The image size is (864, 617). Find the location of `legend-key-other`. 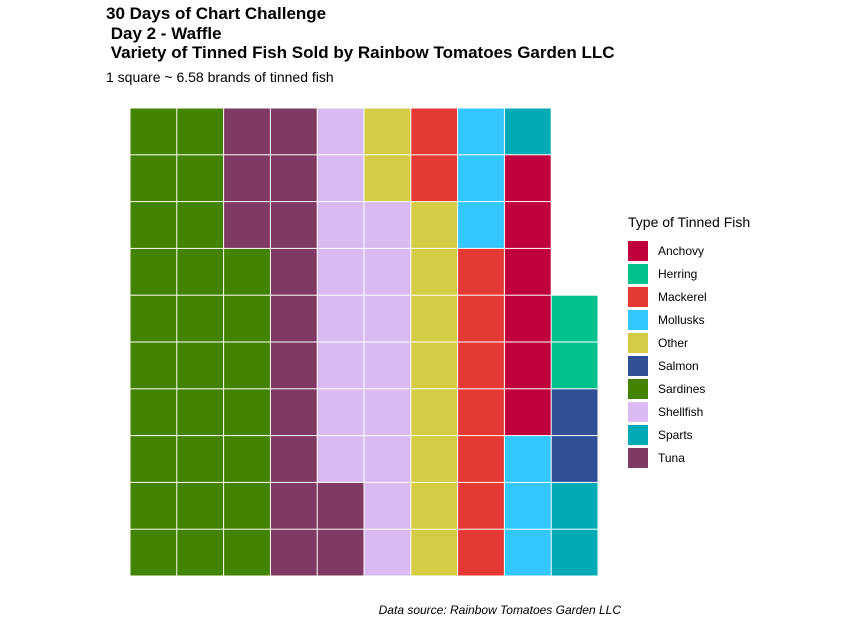

legend-key-other is located at coordinates (638, 342).